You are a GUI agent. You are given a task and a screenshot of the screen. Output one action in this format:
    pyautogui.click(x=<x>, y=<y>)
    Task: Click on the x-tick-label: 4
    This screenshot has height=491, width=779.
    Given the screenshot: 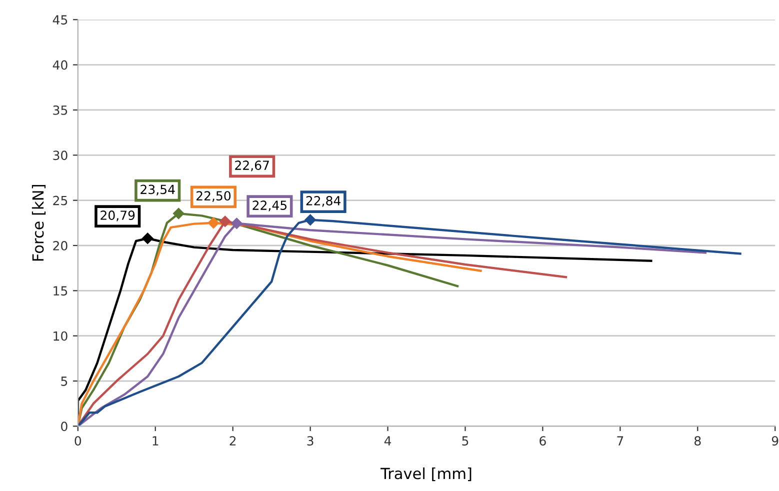 What is the action you would take?
    pyautogui.click(x=388, y=441)
    